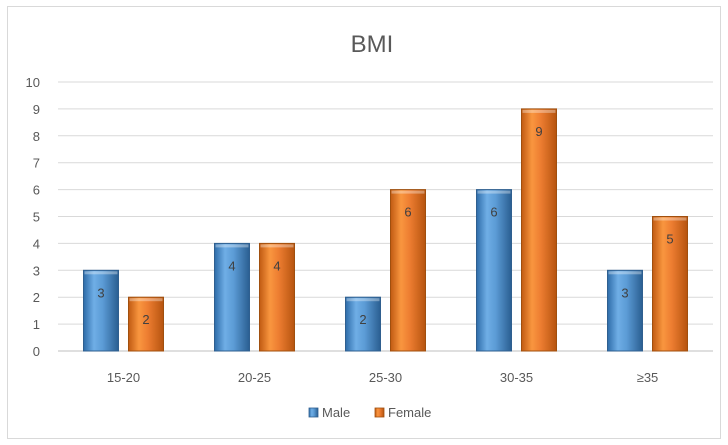 The image size is (728, 445). I want to click on x-tick-label: 20-25, so click(254, 377).